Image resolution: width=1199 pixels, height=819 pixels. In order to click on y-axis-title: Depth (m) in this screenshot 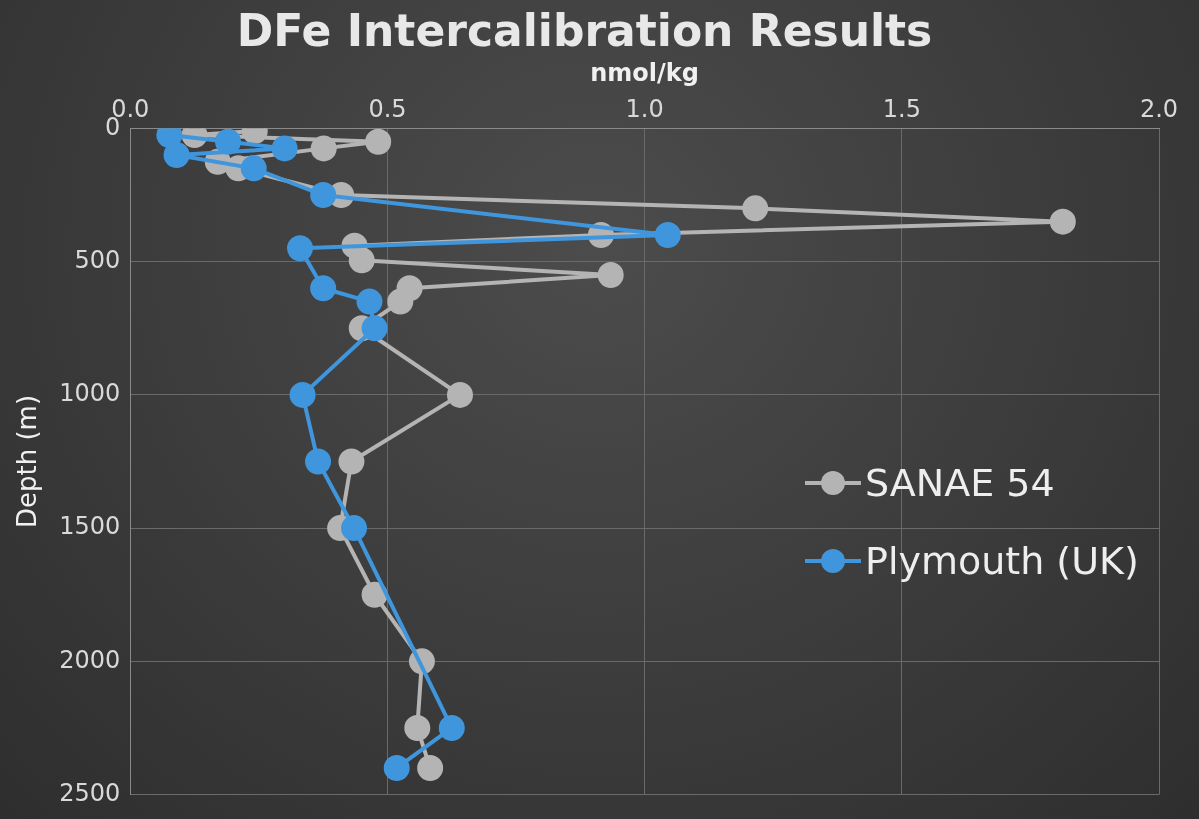, I will do `click(27, 461)`.